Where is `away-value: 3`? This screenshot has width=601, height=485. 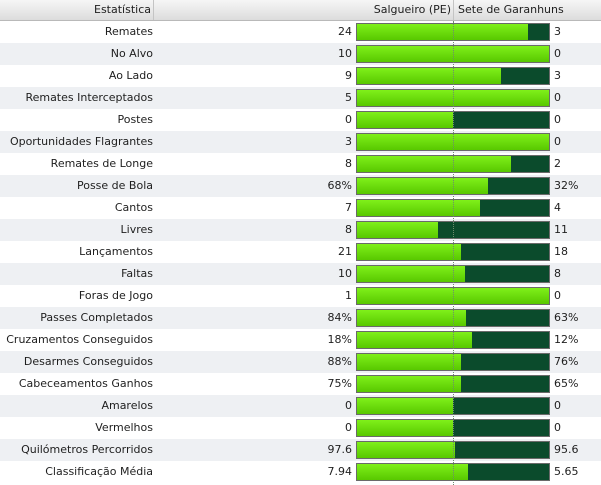
away-value: 3 is located at coordinates (557, 31).